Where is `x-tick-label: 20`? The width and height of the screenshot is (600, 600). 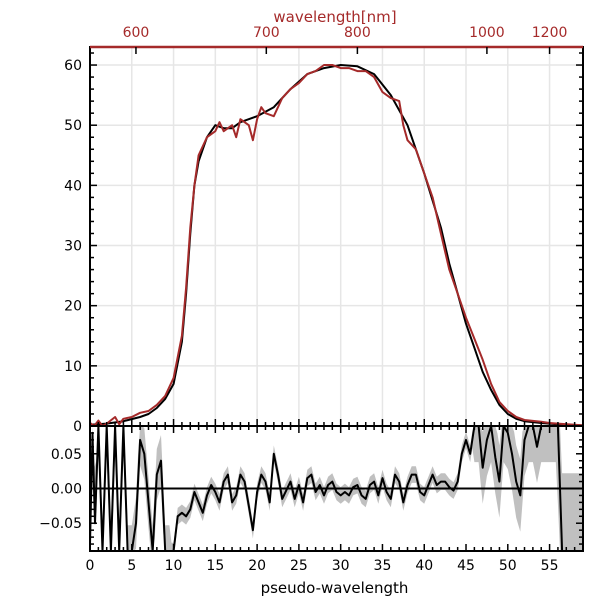
x-tick-label: 20 is located at coordinates (257, 566).